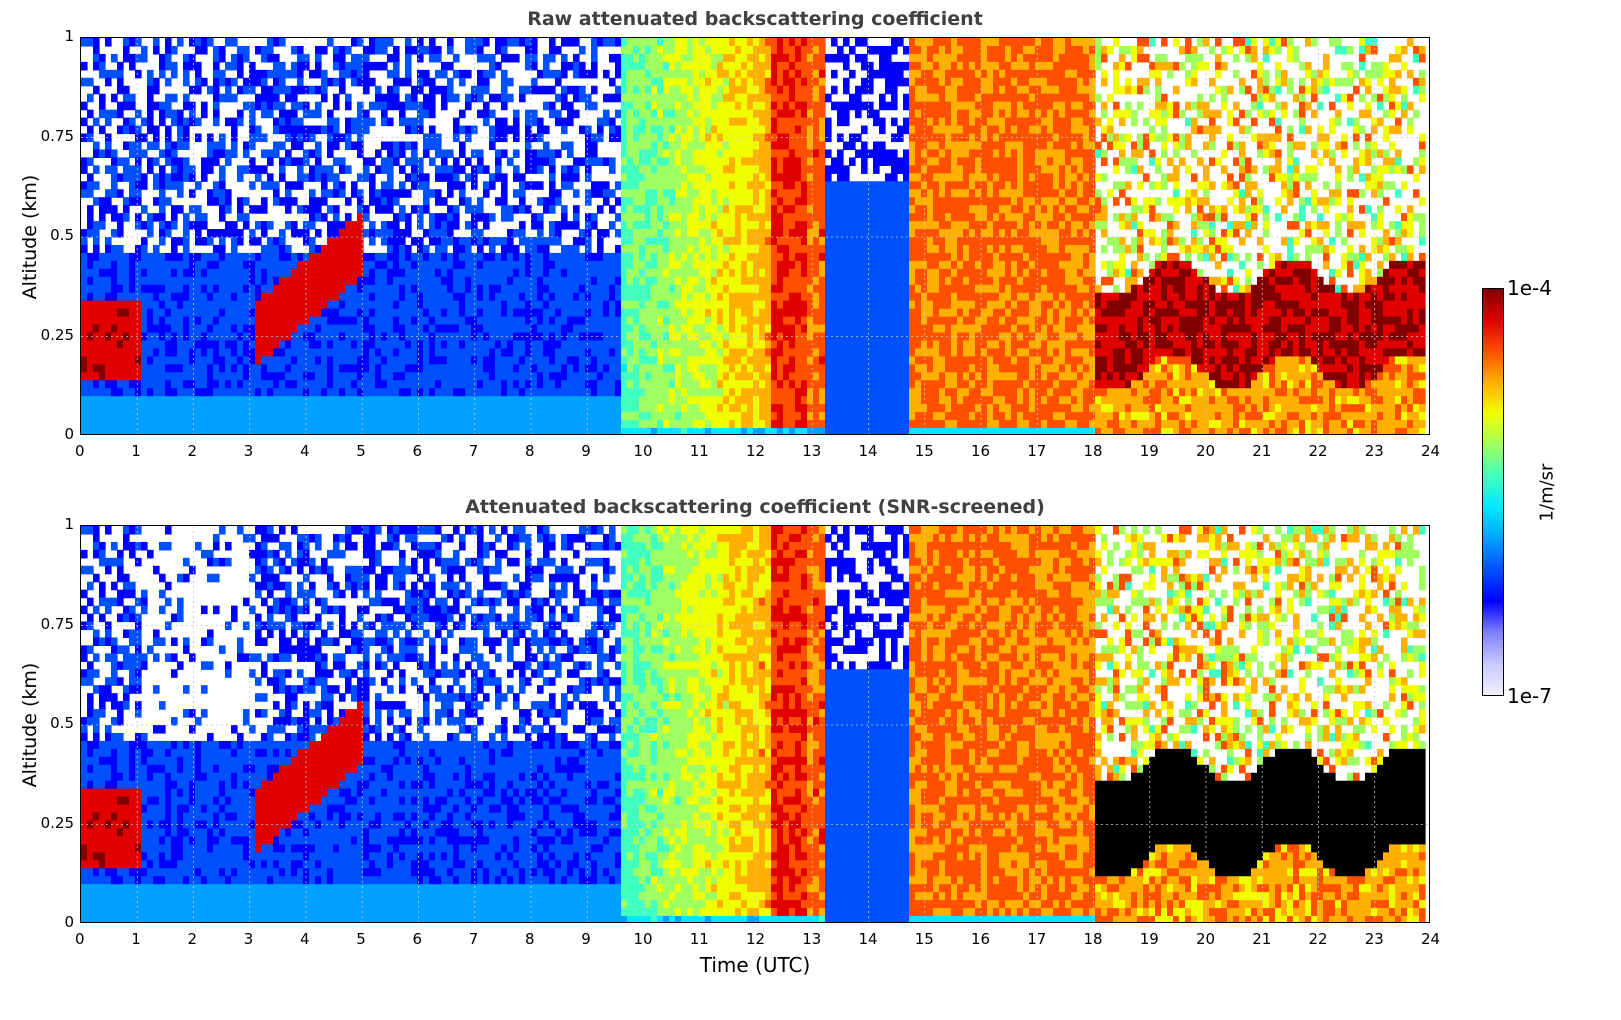  I want to click on colorbar-min-label: 1e-7, so click(1529, 696).